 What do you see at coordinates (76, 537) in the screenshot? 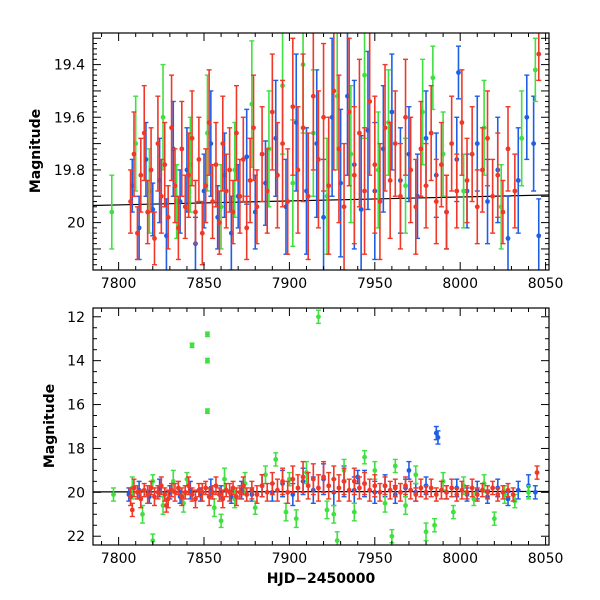
I see `bottom-y-tick-label: 22` at bounding box center [76, 537].